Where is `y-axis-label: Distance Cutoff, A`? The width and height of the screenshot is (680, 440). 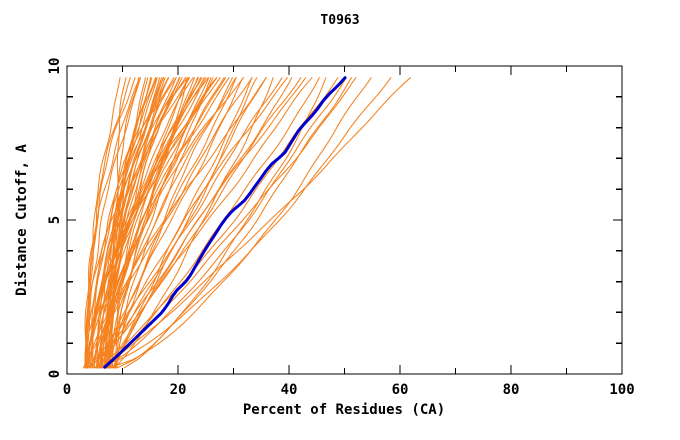
y-axis-label: Distance Cutoff, A is located at coordinates (22, 220).